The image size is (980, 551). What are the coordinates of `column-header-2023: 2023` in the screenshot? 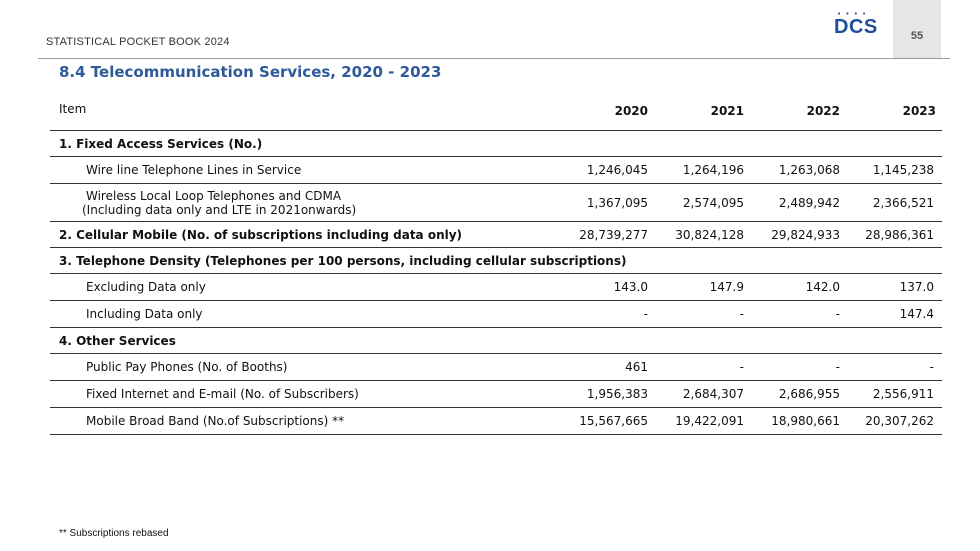 It's located at (919, 111).